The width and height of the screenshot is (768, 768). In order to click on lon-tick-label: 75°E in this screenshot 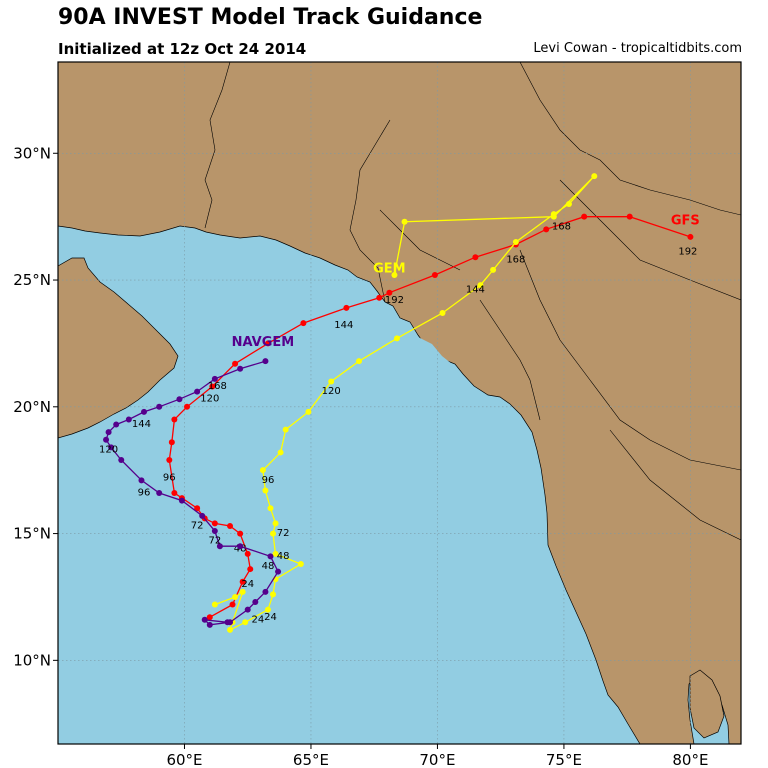, I will do `click(564, 759)`.